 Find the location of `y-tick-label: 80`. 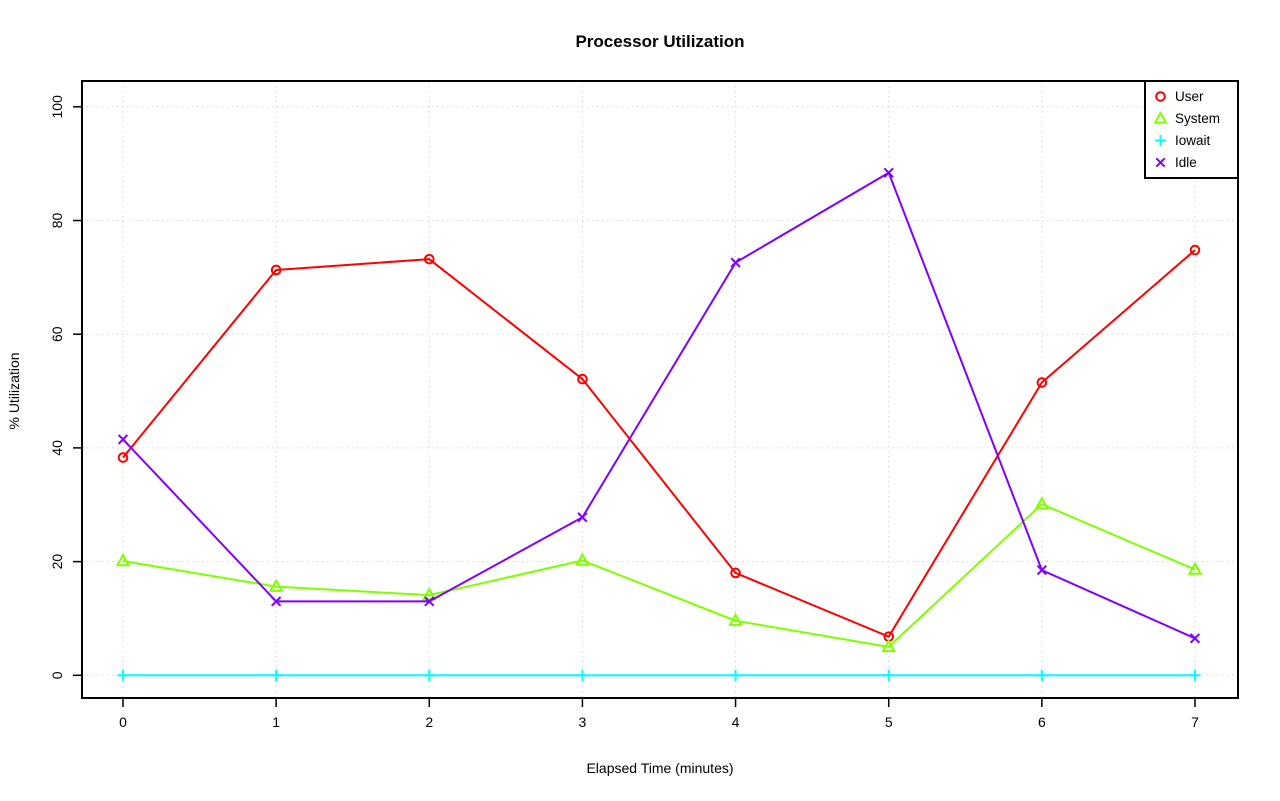

y-tick-label: 80 is located at coordinates (57, 221).